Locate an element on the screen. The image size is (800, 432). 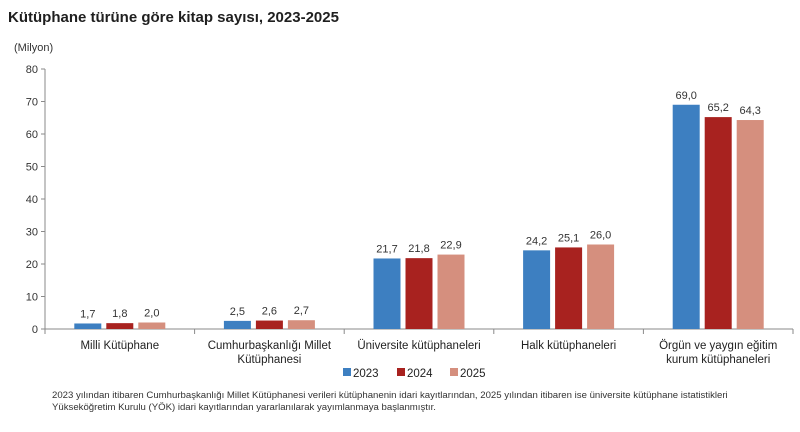
y-tick-label: 60 is located at coordinates (32, 135).